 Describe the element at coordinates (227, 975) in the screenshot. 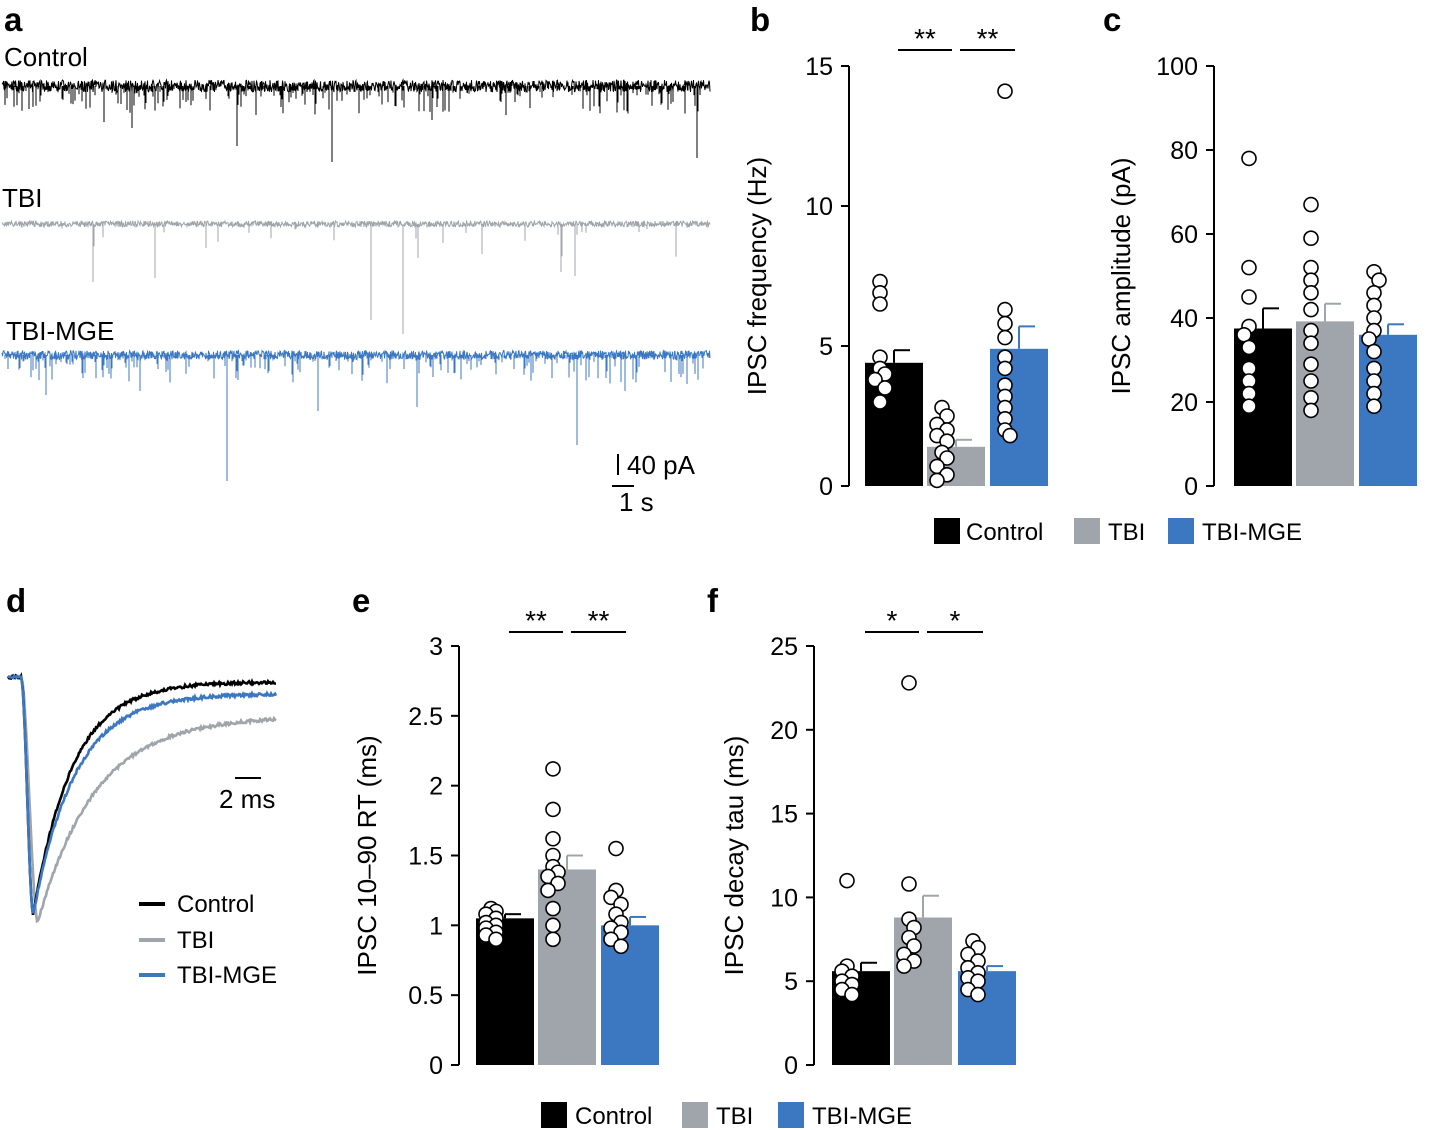

I see `legend-d-tbi-mge: TBI-MGE` at that location.